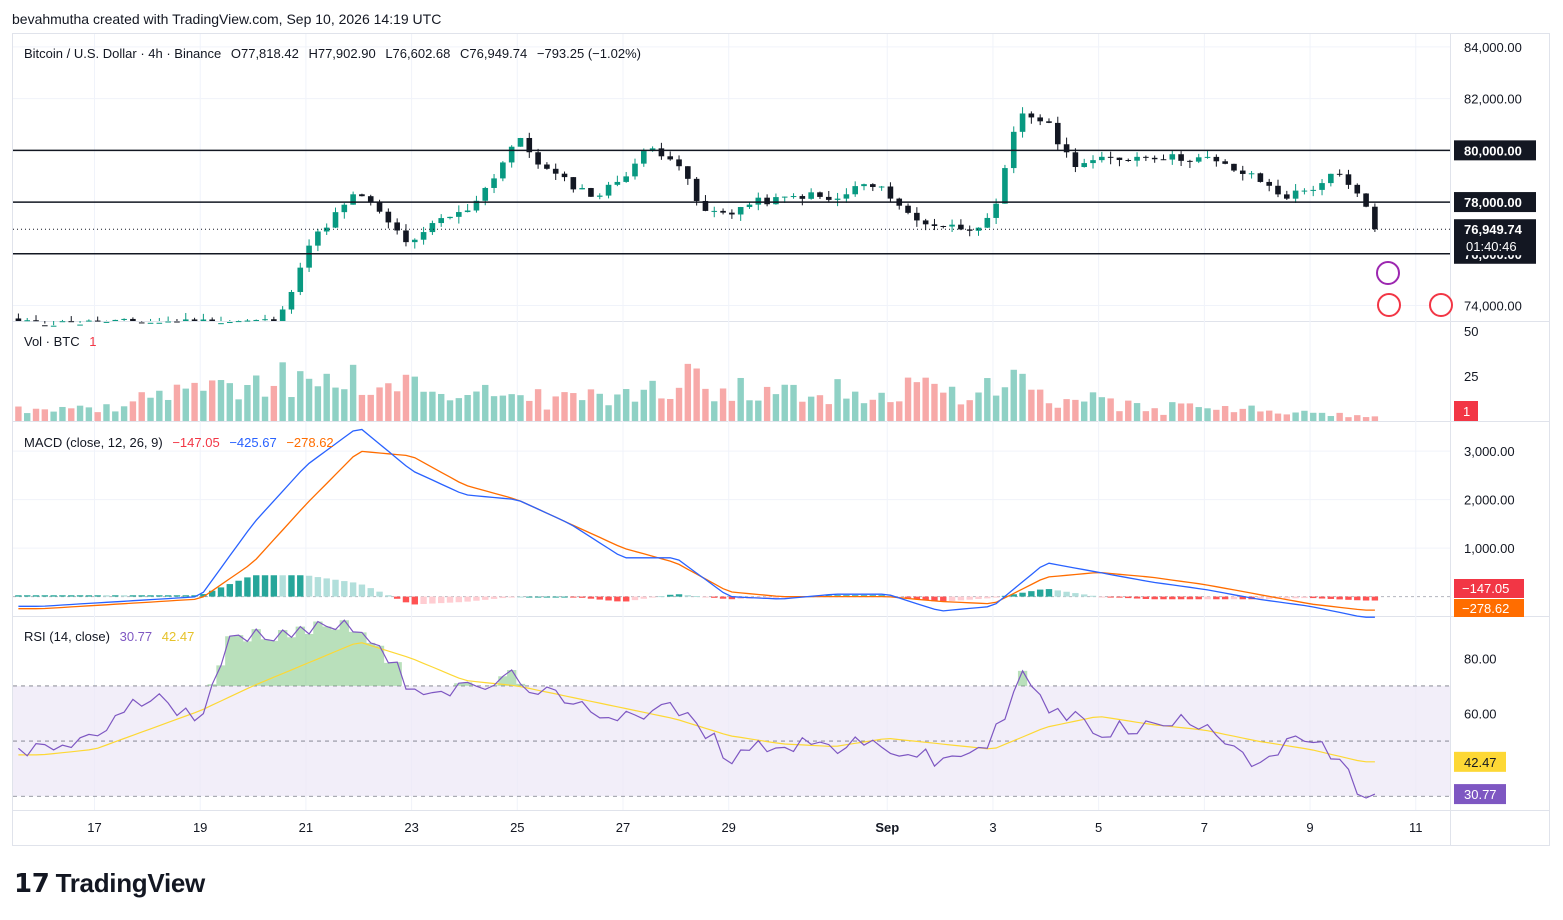 The height and width of the screenshot is (920, 1563). Describe the element at coordinates (1485, 588) in the screenshot. I see `macd-hist-tag-label: −147.05` at that location.